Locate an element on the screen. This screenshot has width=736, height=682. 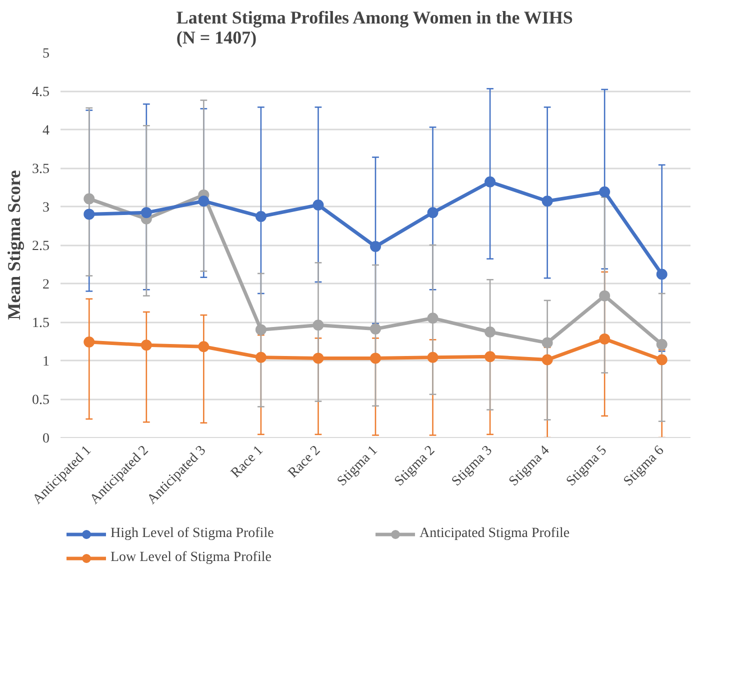
y-tick-label: 4.5 is located at coordinates (41, 92).